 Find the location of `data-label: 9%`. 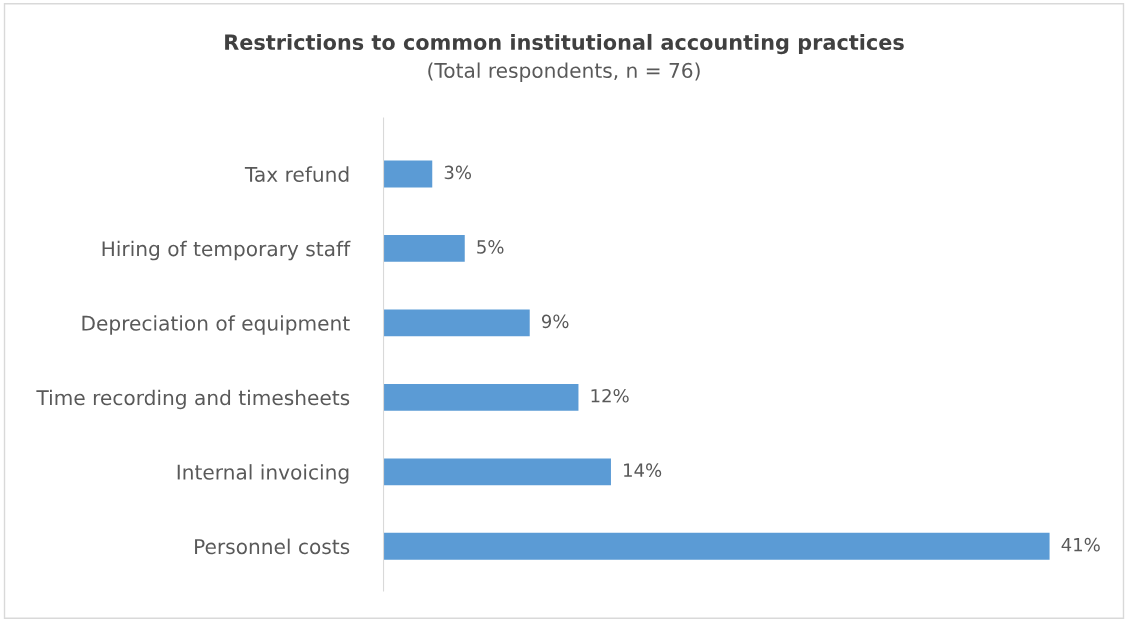

data-label: 9% is located at coordinates (555, 321).